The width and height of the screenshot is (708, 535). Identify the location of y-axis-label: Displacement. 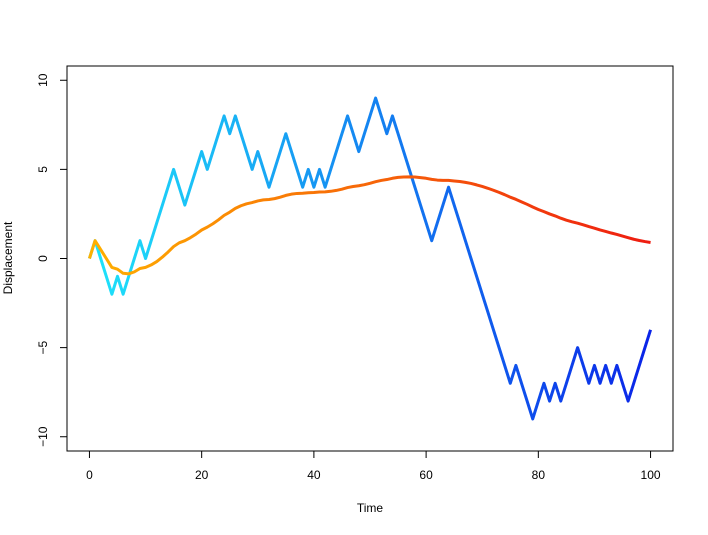
(8, 257).